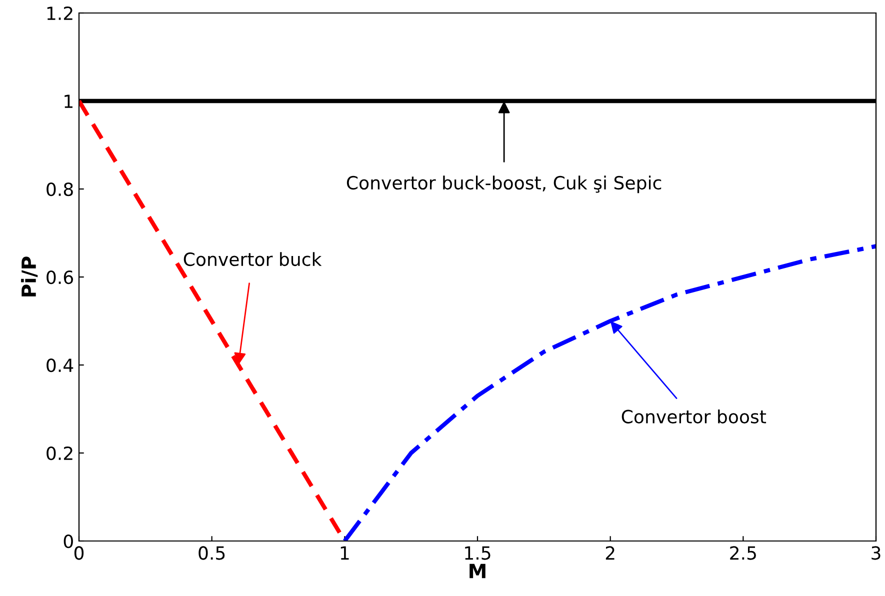 This screenshot has height=596, width=885. What do you see at coordinates (344, 553) in the screenshot?
I see `x-tick-label: 1` at bounding box center [344, 553].